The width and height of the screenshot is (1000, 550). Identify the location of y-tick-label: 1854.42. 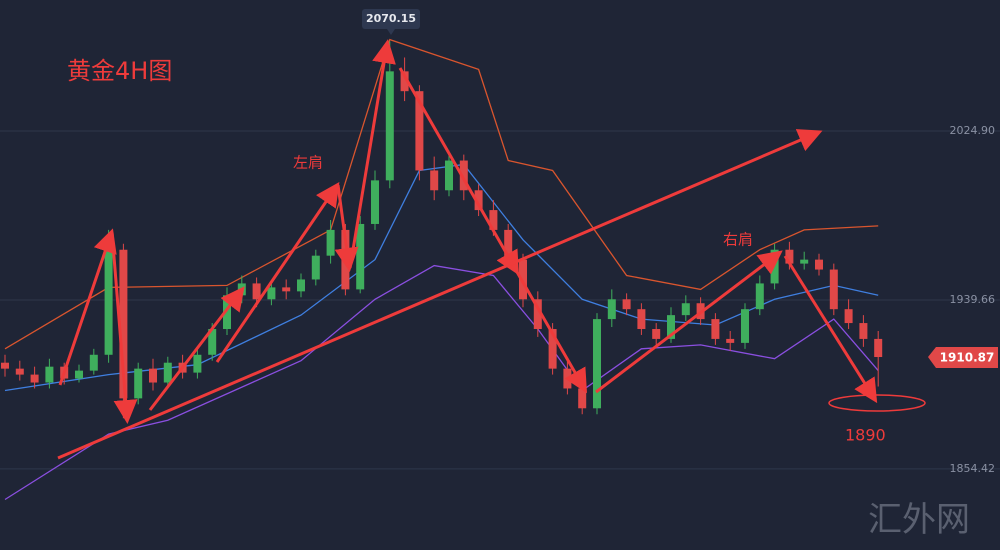
(973, 468).